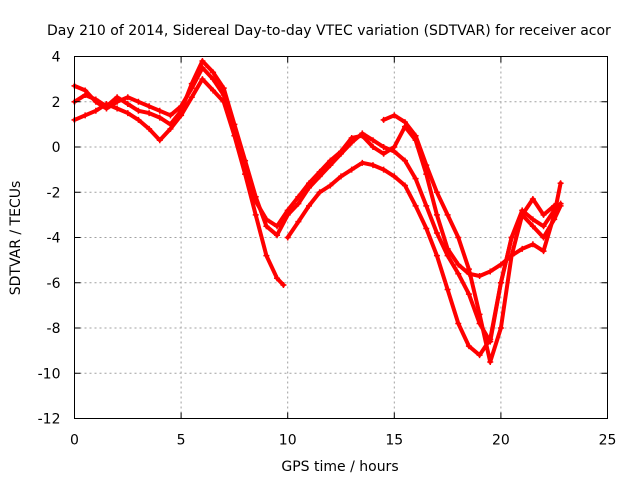  What do you see at coordinates (16, 238) in the screenshot?
I see `y-axis-label: SDTVAR / TECUs` at bounding box center [16, 238].